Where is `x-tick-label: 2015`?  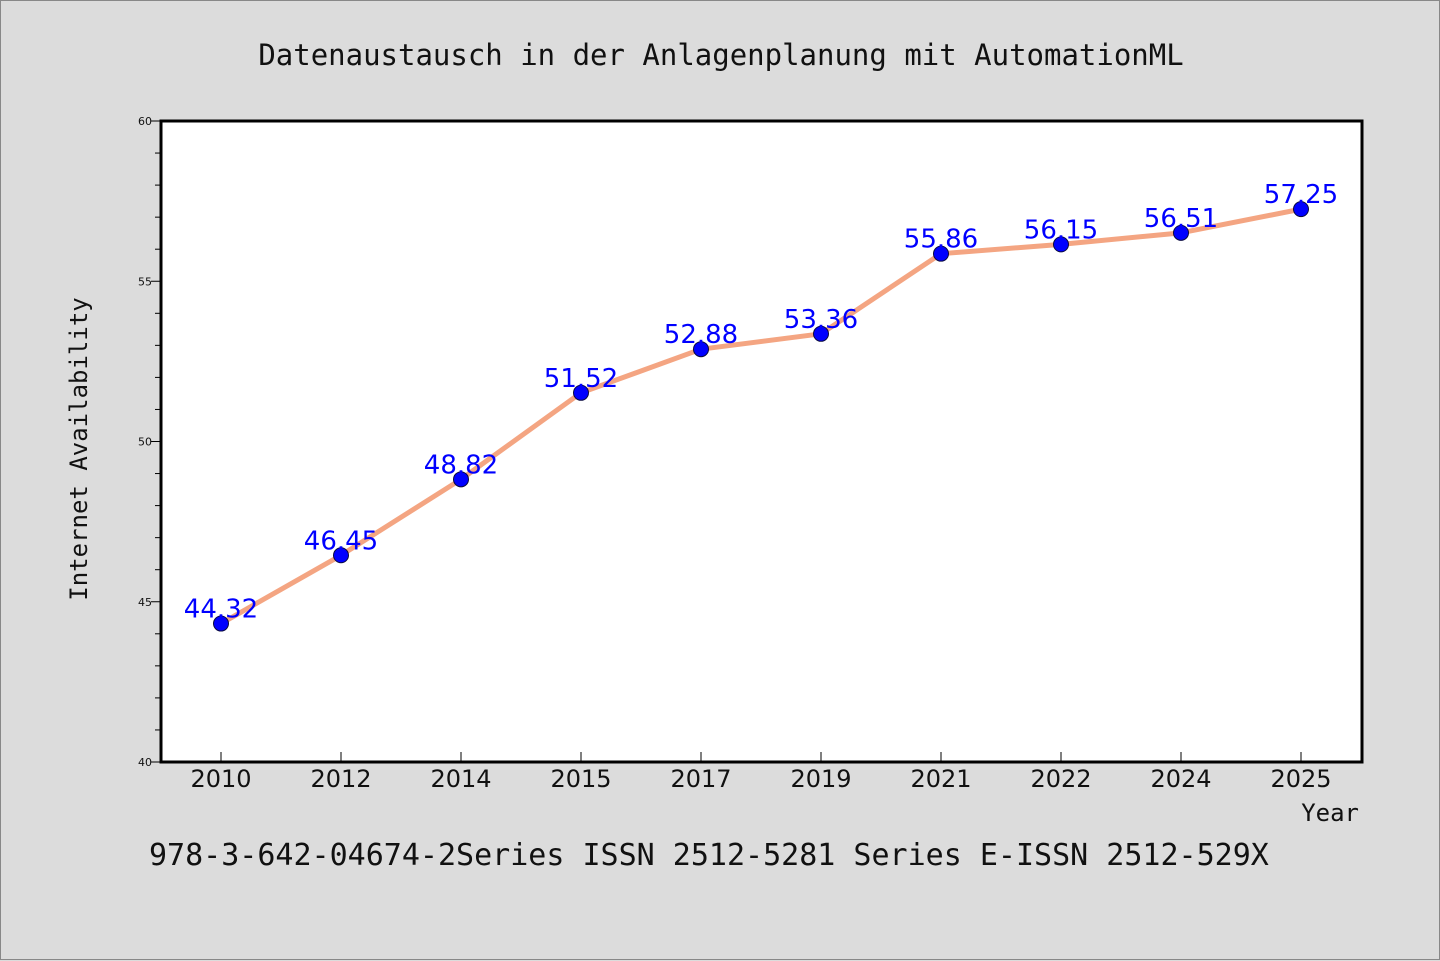 x-tick-label: 2015 is located at coordinates (580, 779).